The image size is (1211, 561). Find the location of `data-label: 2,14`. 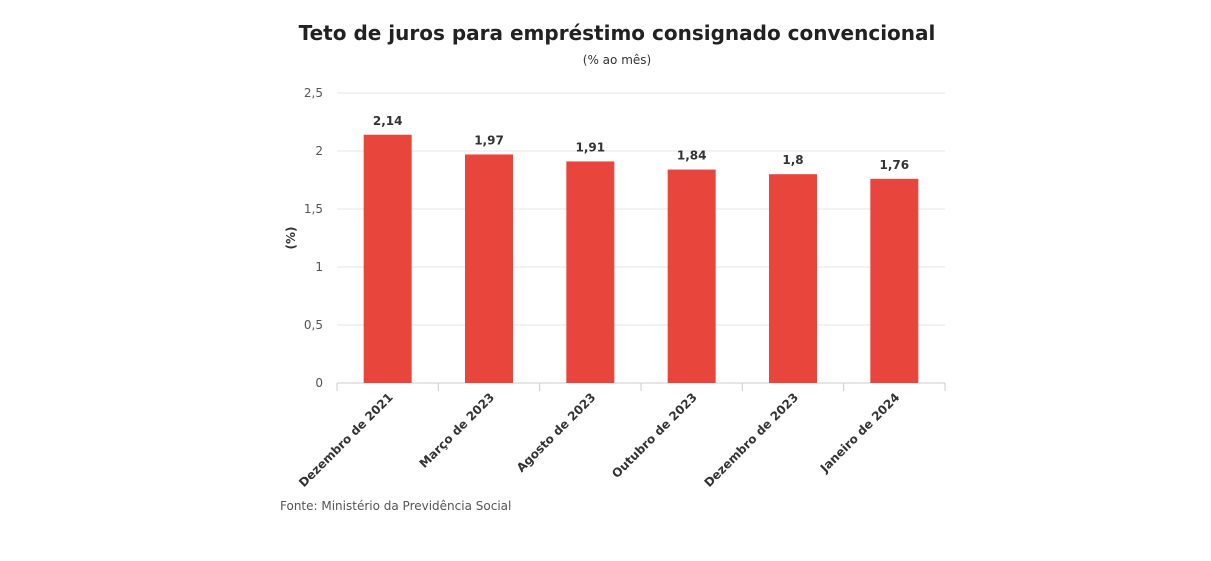

data-label: 2,14 is located at coordinates (388, 121).